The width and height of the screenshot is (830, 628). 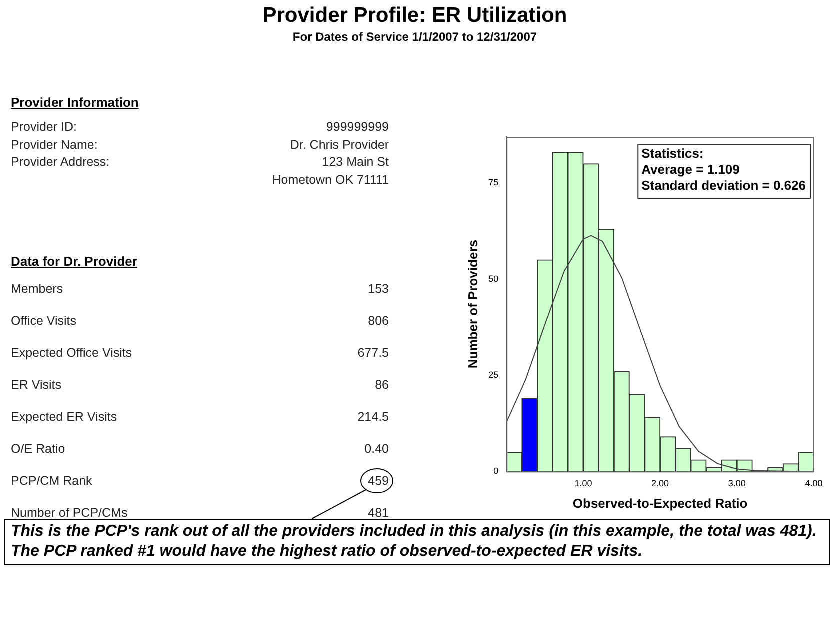 What do you see at coordinates (415, 16) in the screenshot?
I see `text: Provider Profile: ER Utilization` at bounding box center [415, 16].